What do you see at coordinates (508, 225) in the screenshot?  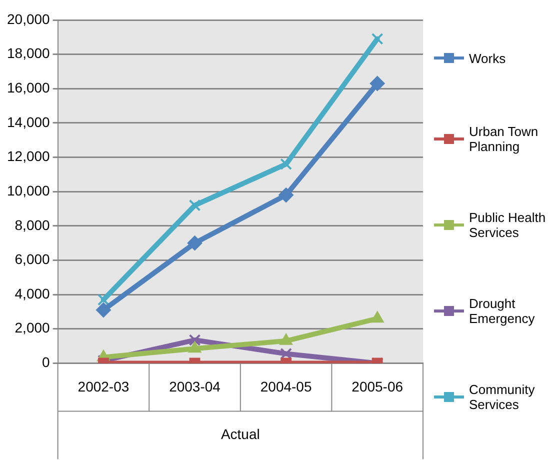 I see `legend-label: Public Health Services` at bounding box center [508, 225].